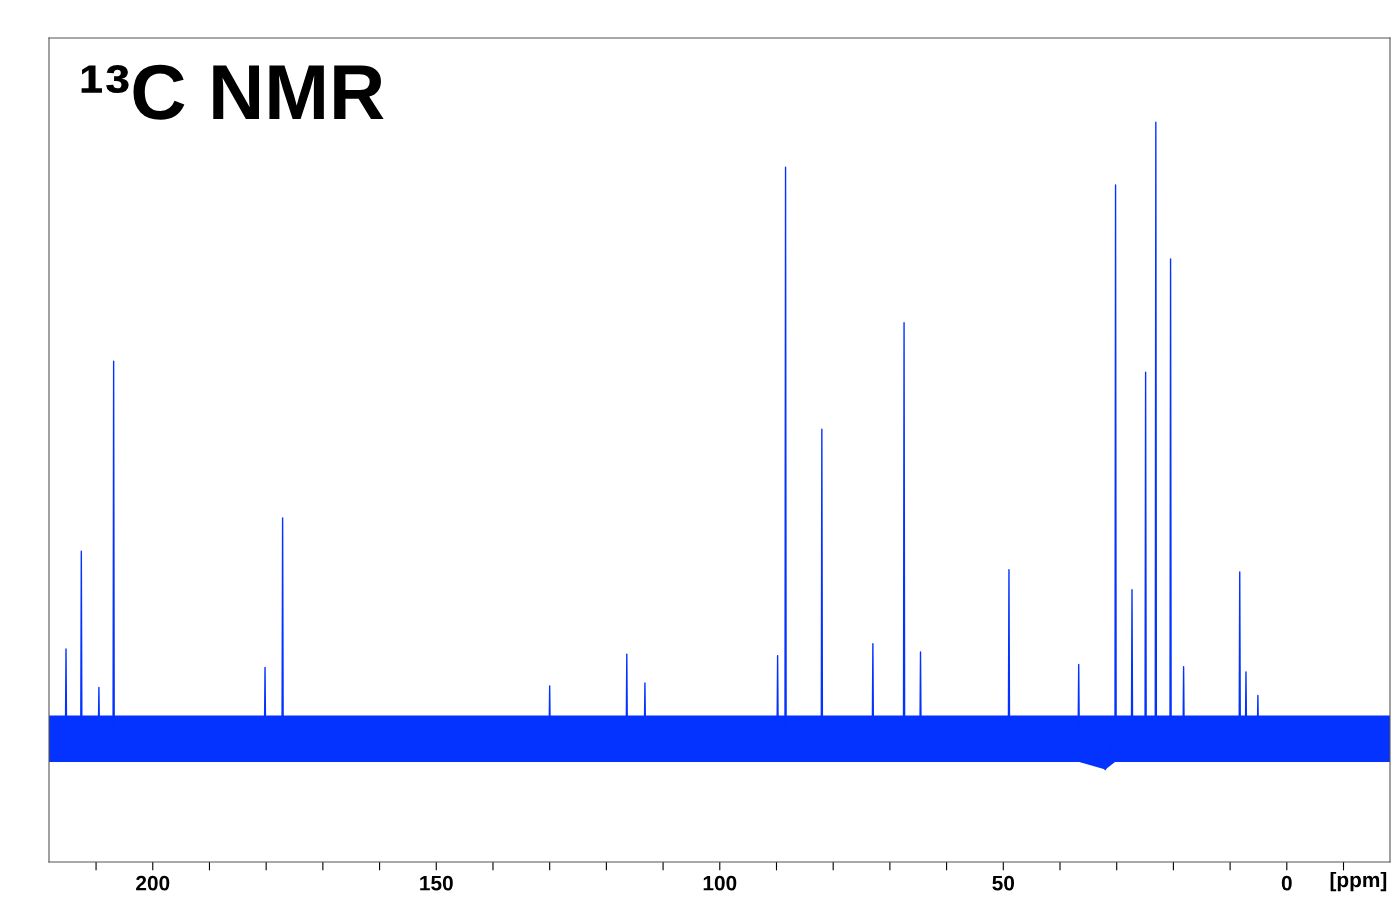 Image resolution: width=1395 pixels, height=905 pixels. Describe the element at coordinates (1358, 881) in the screenshot. I see `x-axis-title: [ppm]` at that location.